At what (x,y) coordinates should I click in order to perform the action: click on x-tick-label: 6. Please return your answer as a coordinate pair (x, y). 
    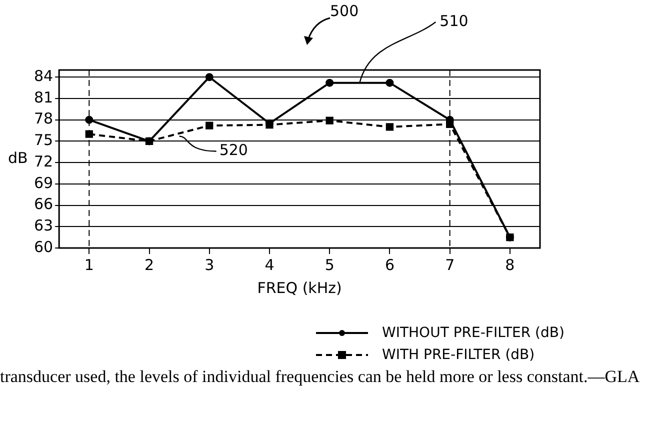
    Looking at the image, I should click on (389, 265).